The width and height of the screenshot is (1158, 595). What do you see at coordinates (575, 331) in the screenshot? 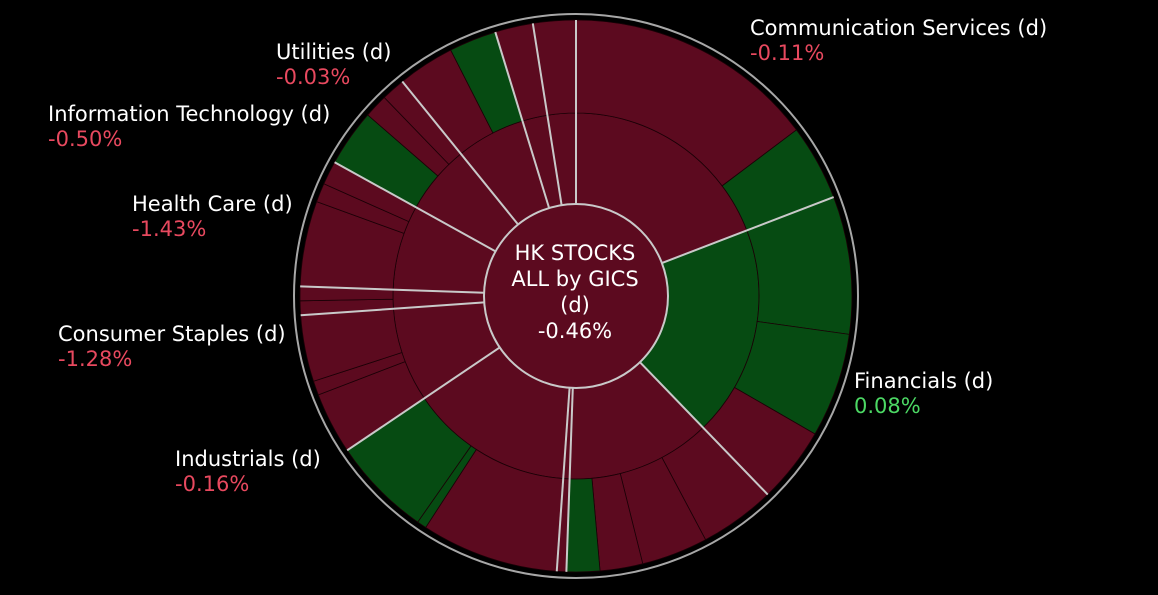
I see `center-value: -0.46%` at bounding box center [575, 331].